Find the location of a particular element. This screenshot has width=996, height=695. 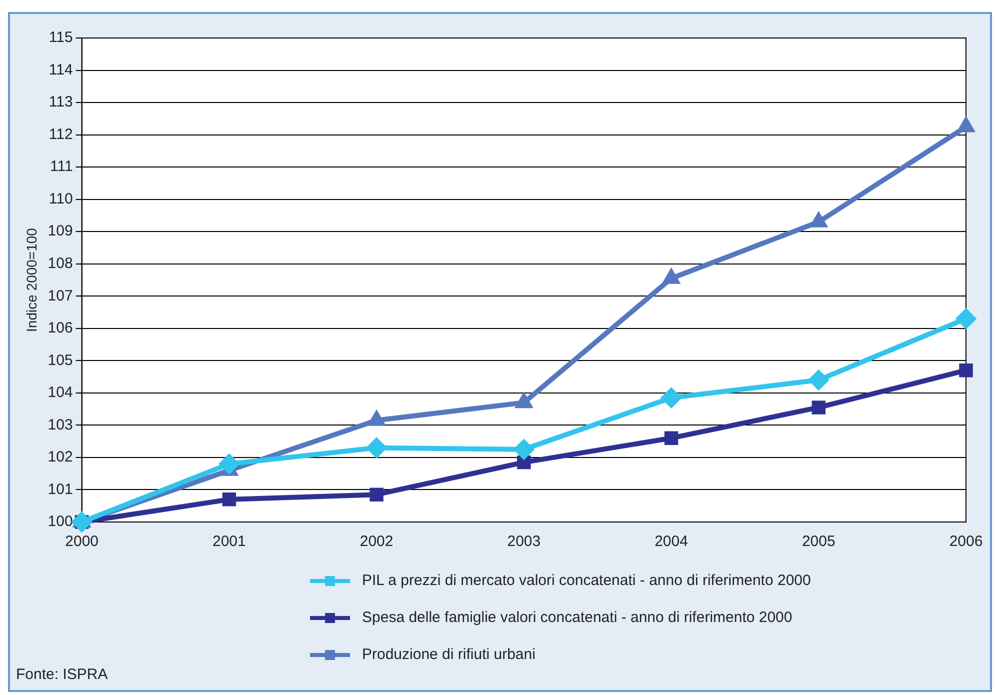

y-tick-label: 103 is located at coordinates (60, 425).